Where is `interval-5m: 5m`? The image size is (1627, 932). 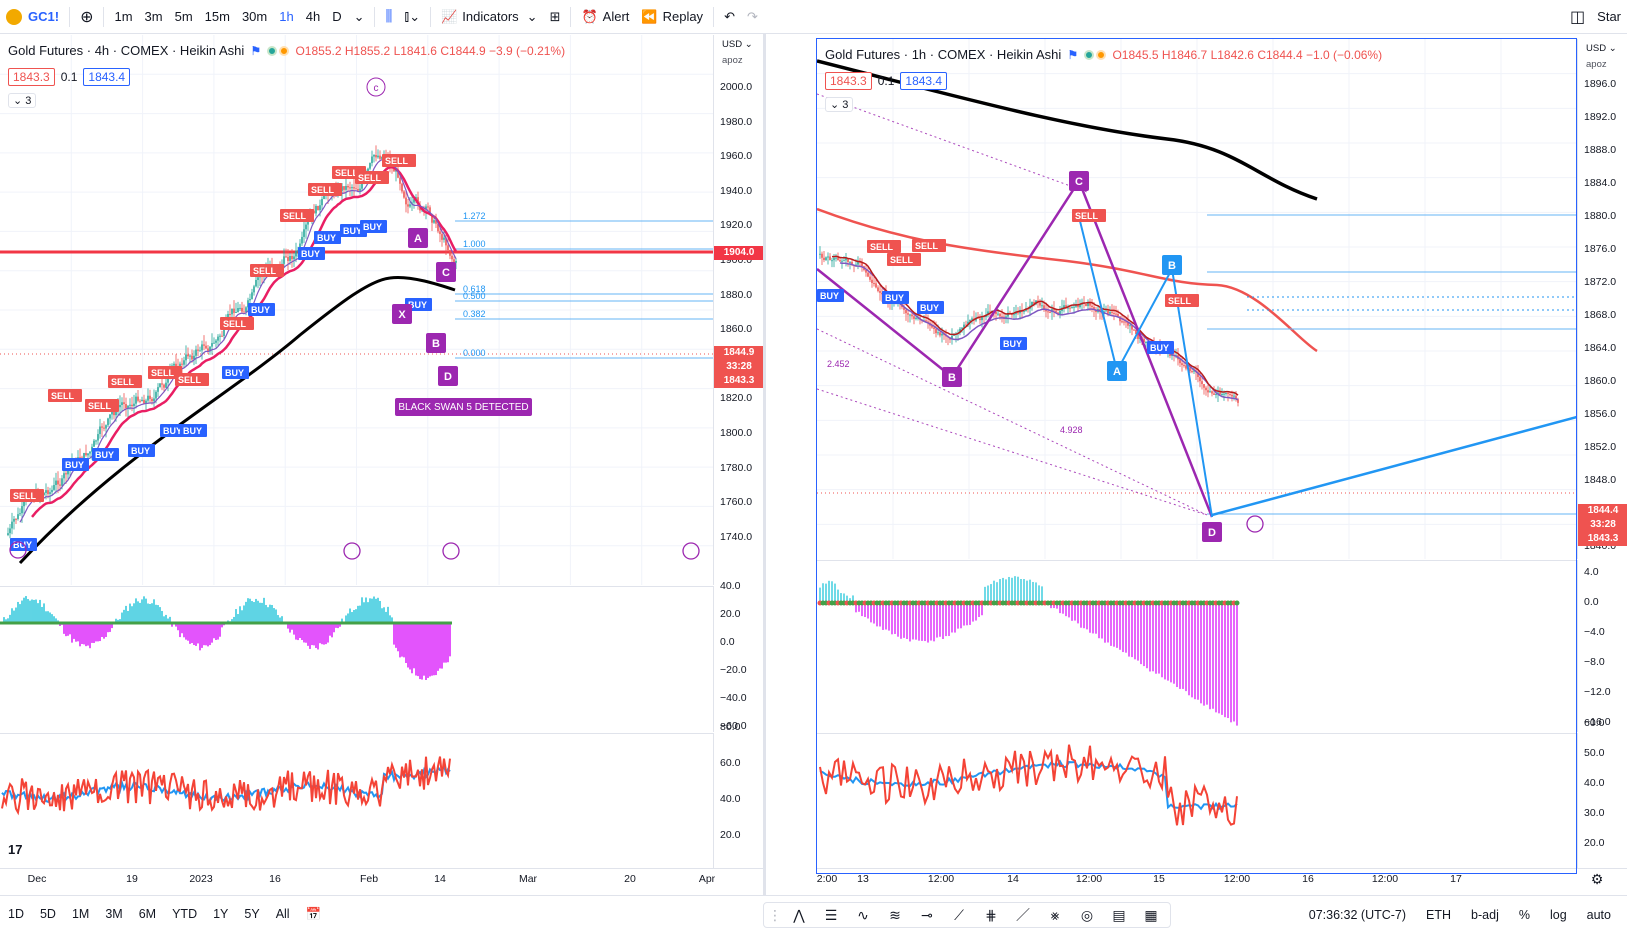
interval-5m: 5m is located at coordinates (184, 17).